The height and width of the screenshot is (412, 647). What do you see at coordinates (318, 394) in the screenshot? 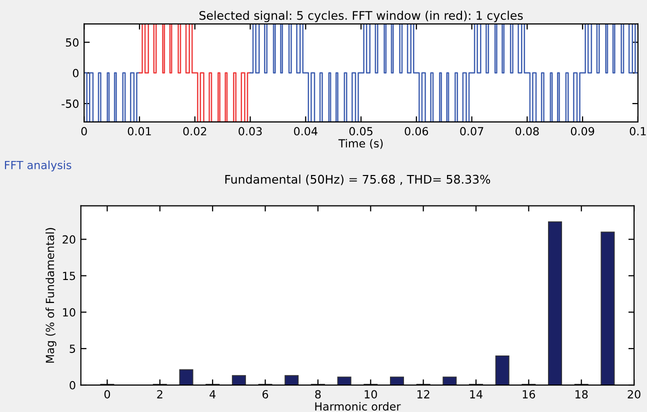
I see `x-tick-label: 8` at bounding box center [318, 394].